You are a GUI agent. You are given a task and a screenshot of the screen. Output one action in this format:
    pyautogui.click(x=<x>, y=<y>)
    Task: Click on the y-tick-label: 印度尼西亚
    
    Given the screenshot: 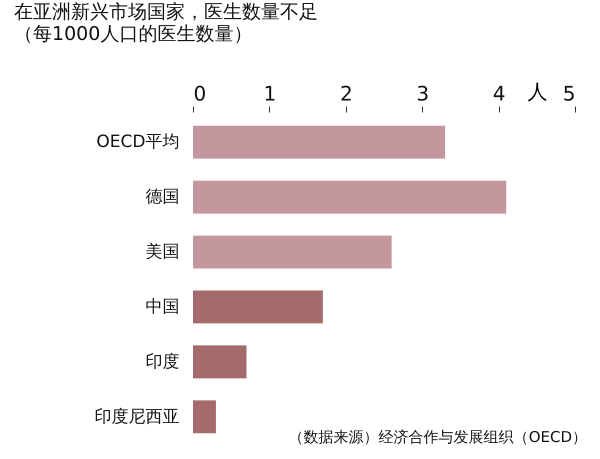 What is the action you would take?
    pyautogui.click(x=137, y=416)
    